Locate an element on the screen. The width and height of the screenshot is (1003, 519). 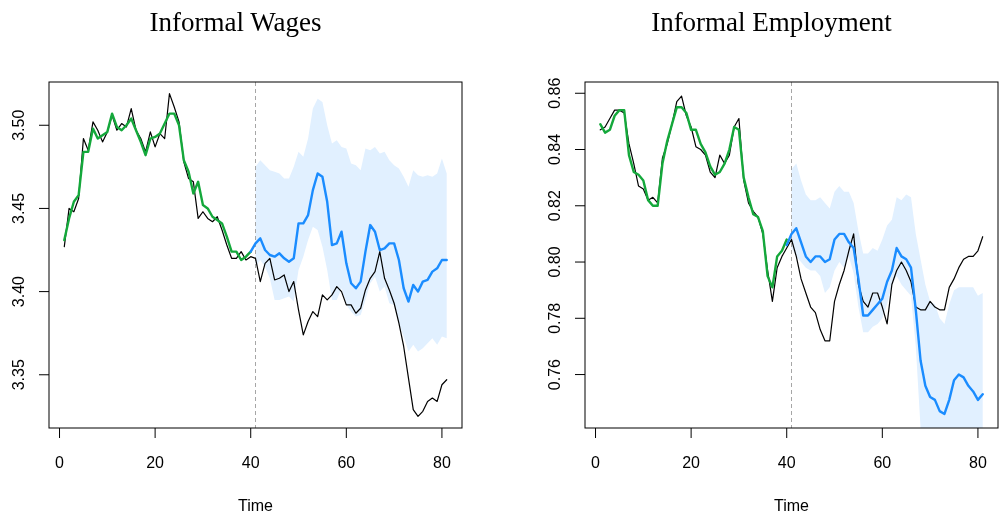
y-tick-label: 0.84 is located at coordinates (554, 149).